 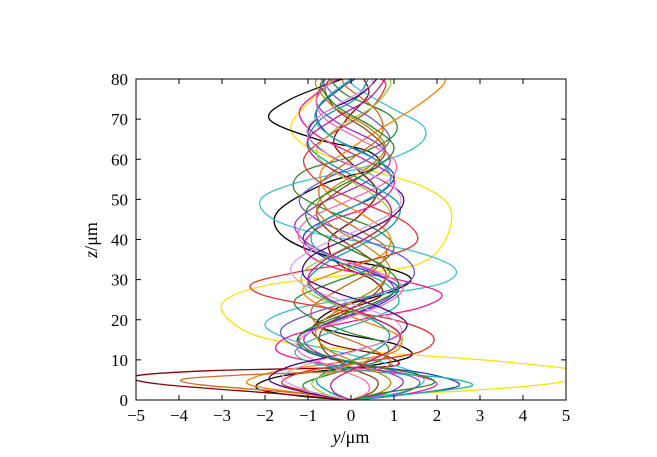 I want to click on y-tick-label: 60, so click(x=119, y=159).